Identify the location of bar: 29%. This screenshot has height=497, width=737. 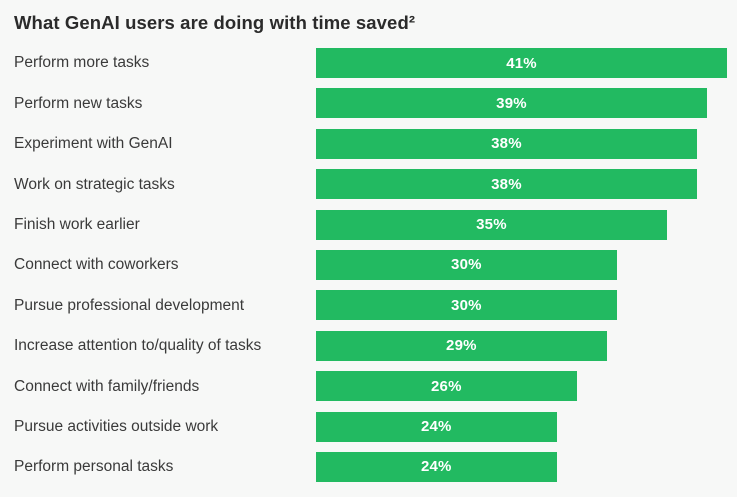
(461, 345).